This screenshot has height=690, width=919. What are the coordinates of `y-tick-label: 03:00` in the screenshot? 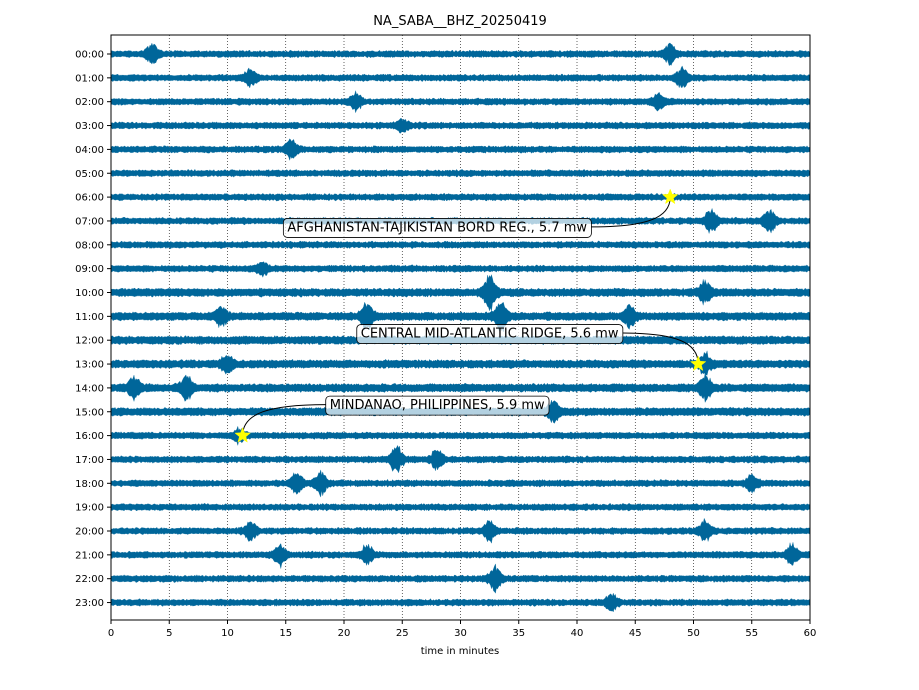 It's located at (89, 126).